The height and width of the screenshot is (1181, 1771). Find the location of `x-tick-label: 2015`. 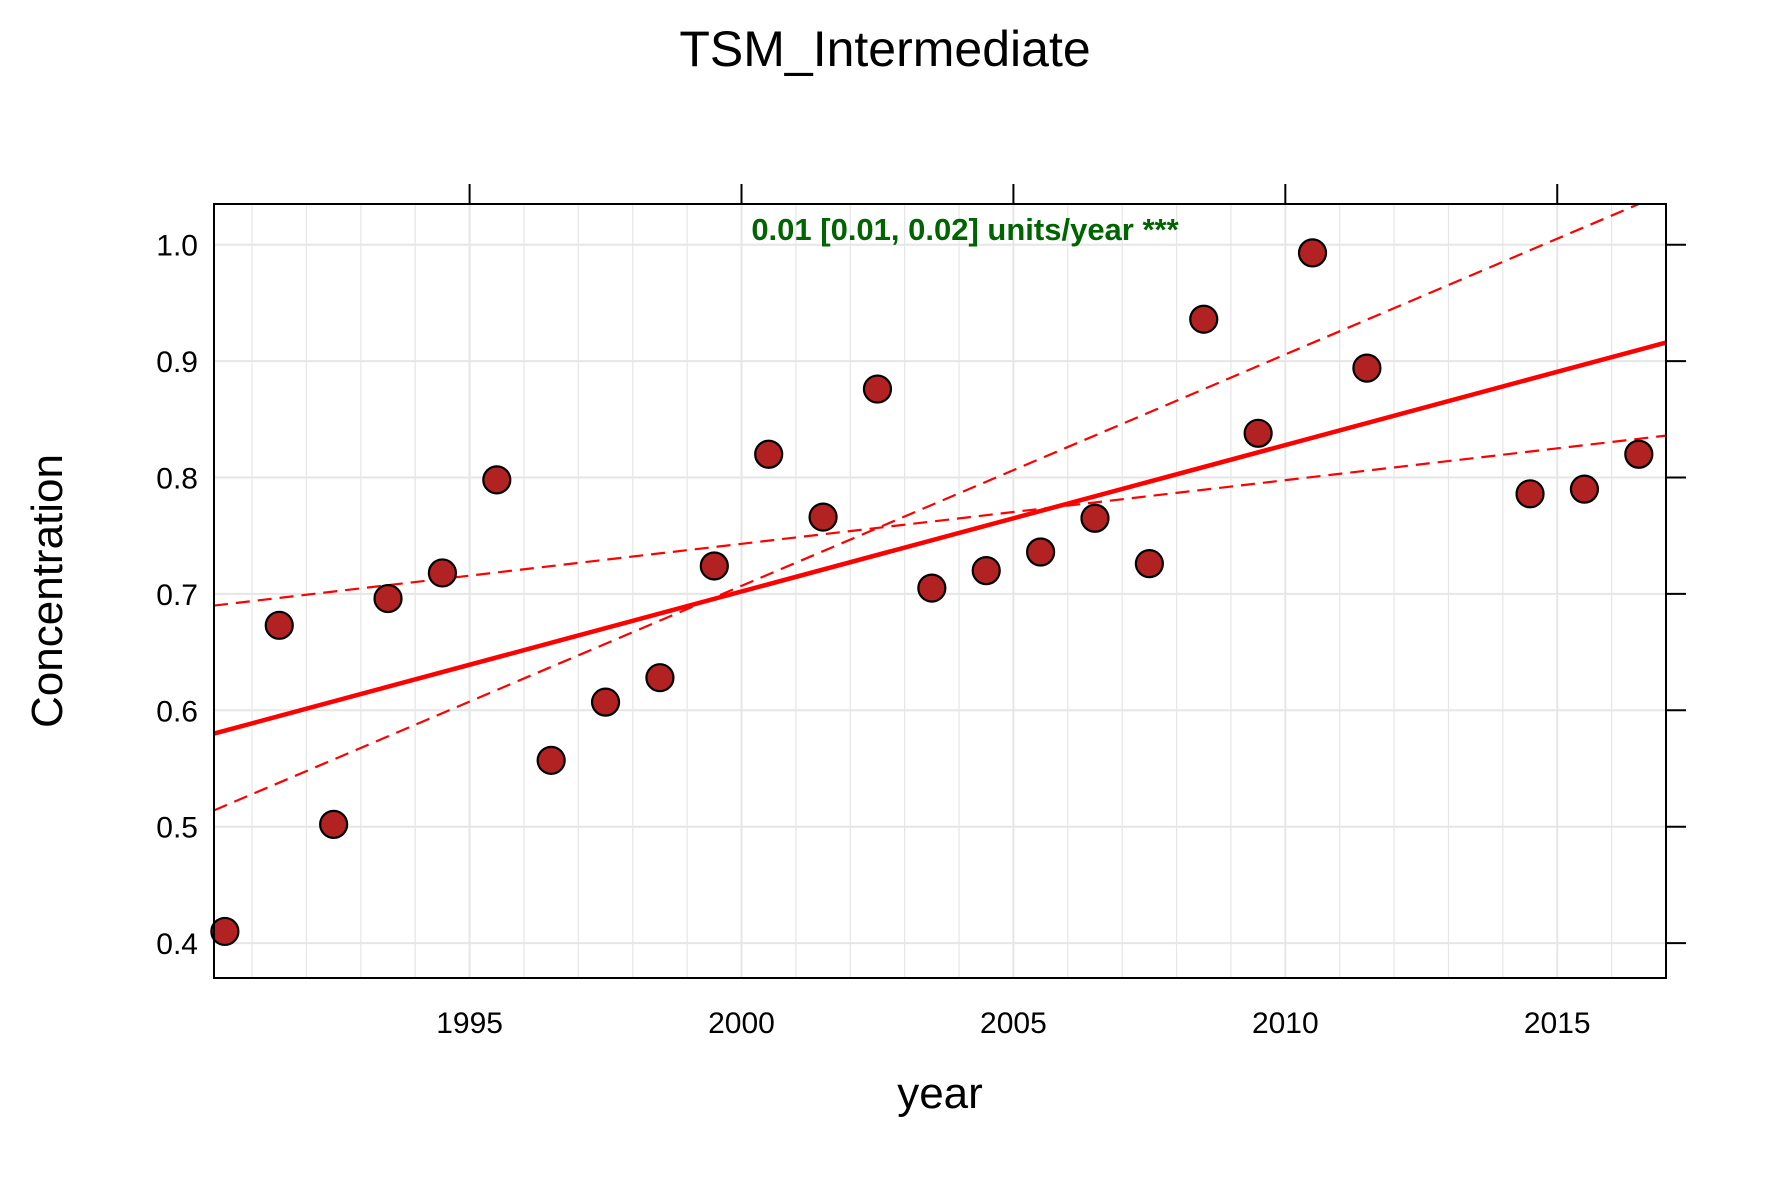

x-tick-label: 2015 is located at coordinates (1557, 1023).